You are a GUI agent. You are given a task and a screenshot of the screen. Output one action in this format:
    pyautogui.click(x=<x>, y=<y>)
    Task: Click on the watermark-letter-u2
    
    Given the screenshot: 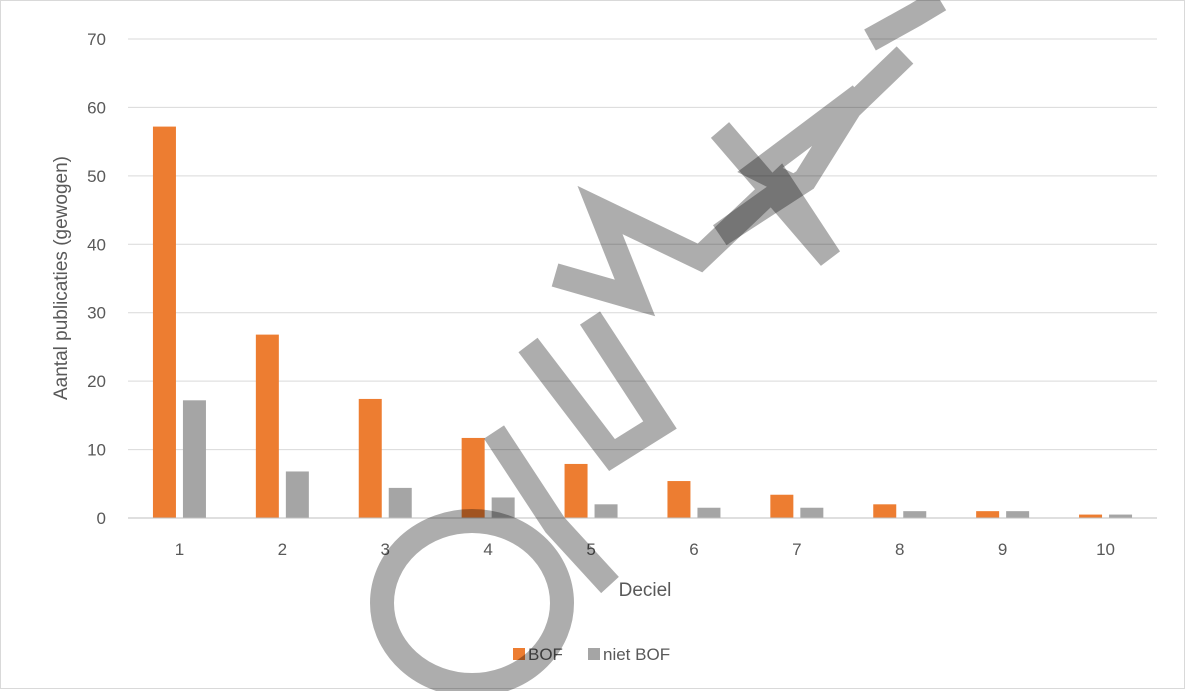 What is the action you would take?
    pyautogui.click(x=597, y=391)
    